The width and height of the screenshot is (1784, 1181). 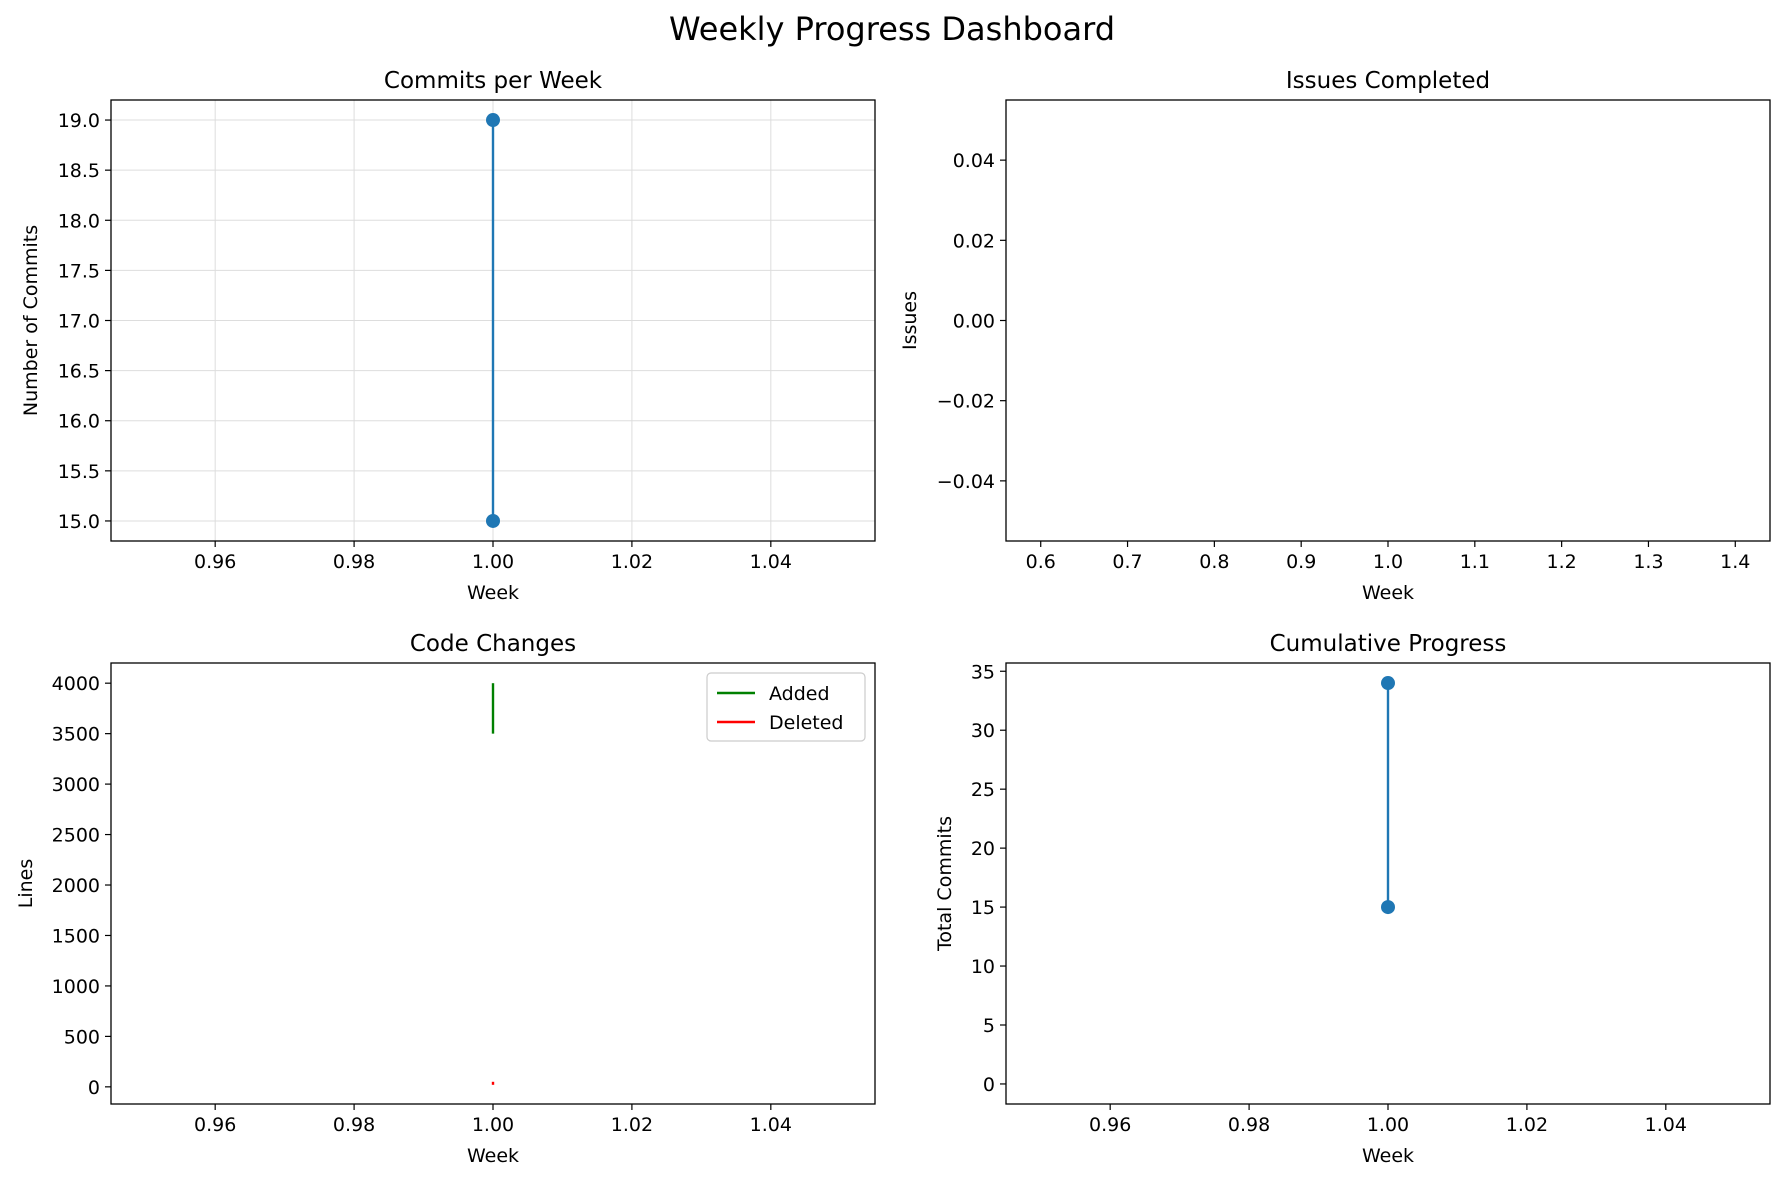 I want to click on y-tick-label: 17.0, so click(x=79, y=322).